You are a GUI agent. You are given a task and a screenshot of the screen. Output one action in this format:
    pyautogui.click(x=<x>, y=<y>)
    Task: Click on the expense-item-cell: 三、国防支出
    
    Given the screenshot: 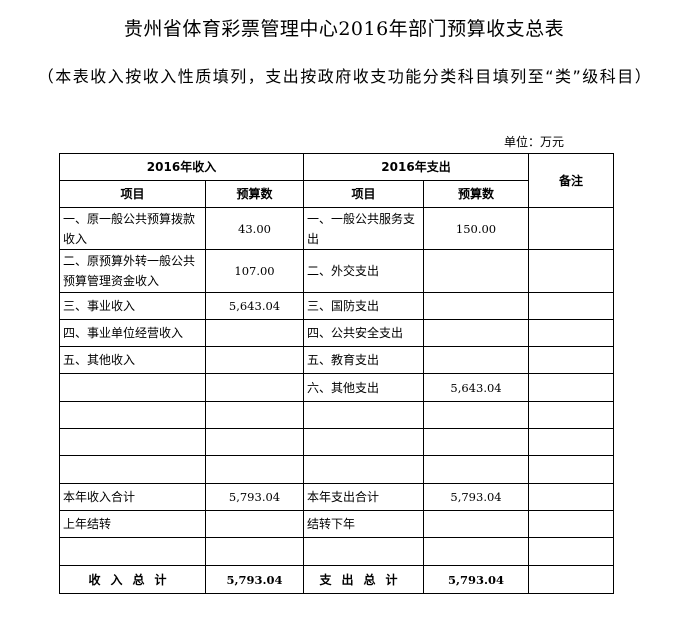 What is the action you would take?
    pyautogui.click(x=363, y=306)
    